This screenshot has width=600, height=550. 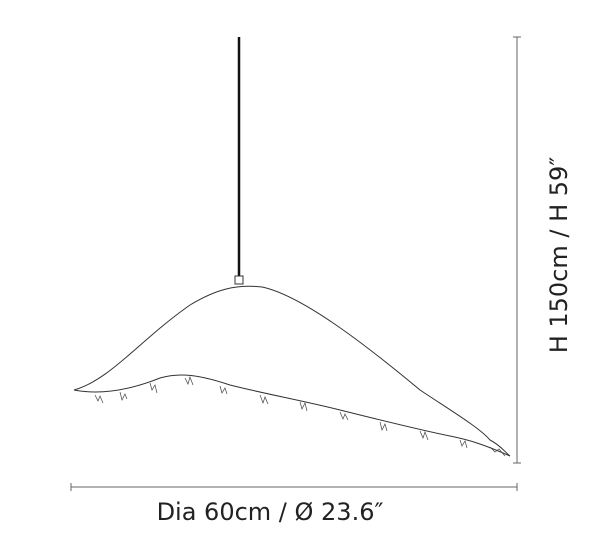 What do you see at coordinates (300, 416) in the screenshot?
I see `fringe` at bounding box center [300, 416].